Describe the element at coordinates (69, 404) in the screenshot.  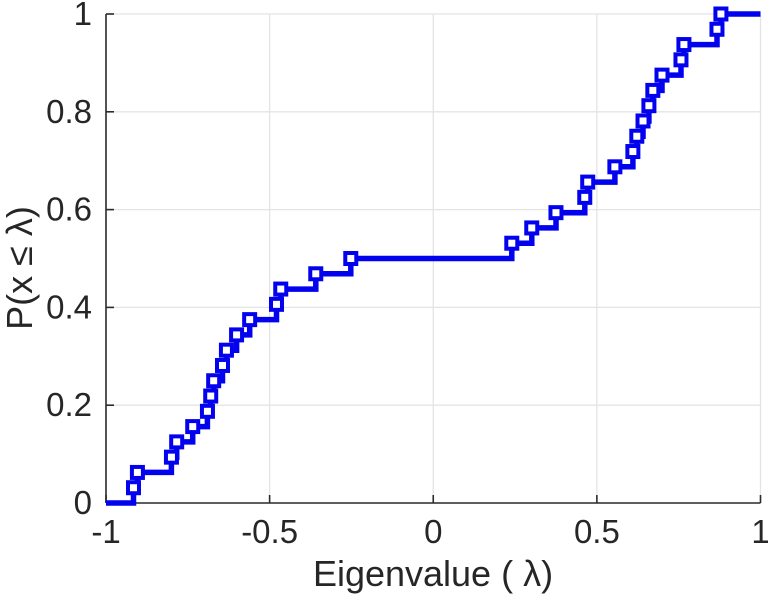
I see `y-tick-label: 0.2` at that location.